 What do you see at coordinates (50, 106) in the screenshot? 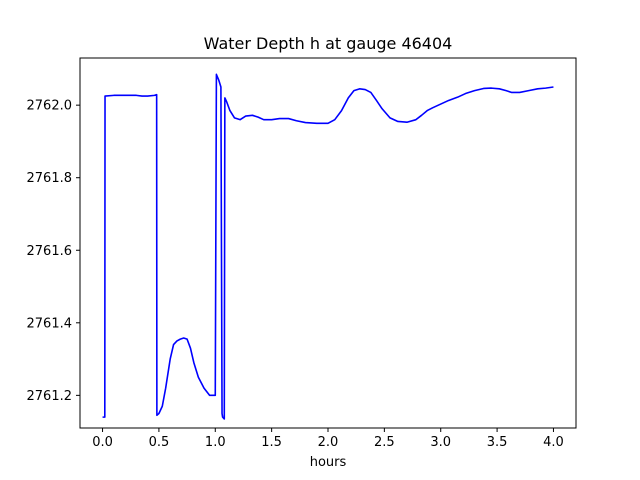
I see `y-tick-label: 2762.0` at bounding box center [50, 106].